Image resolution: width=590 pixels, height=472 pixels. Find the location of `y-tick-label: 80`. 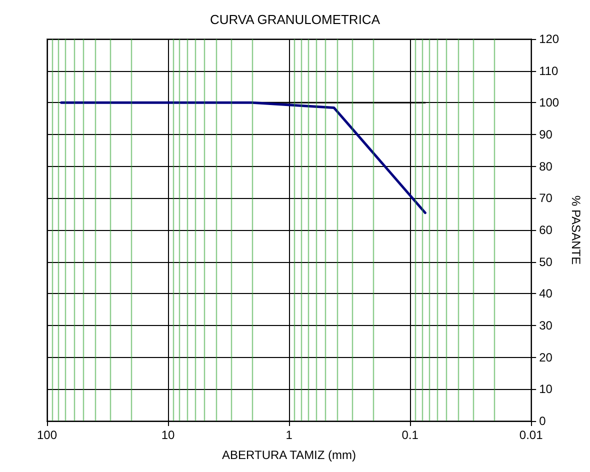

y-tick-label: 80 is located at coordinates (546, 166).